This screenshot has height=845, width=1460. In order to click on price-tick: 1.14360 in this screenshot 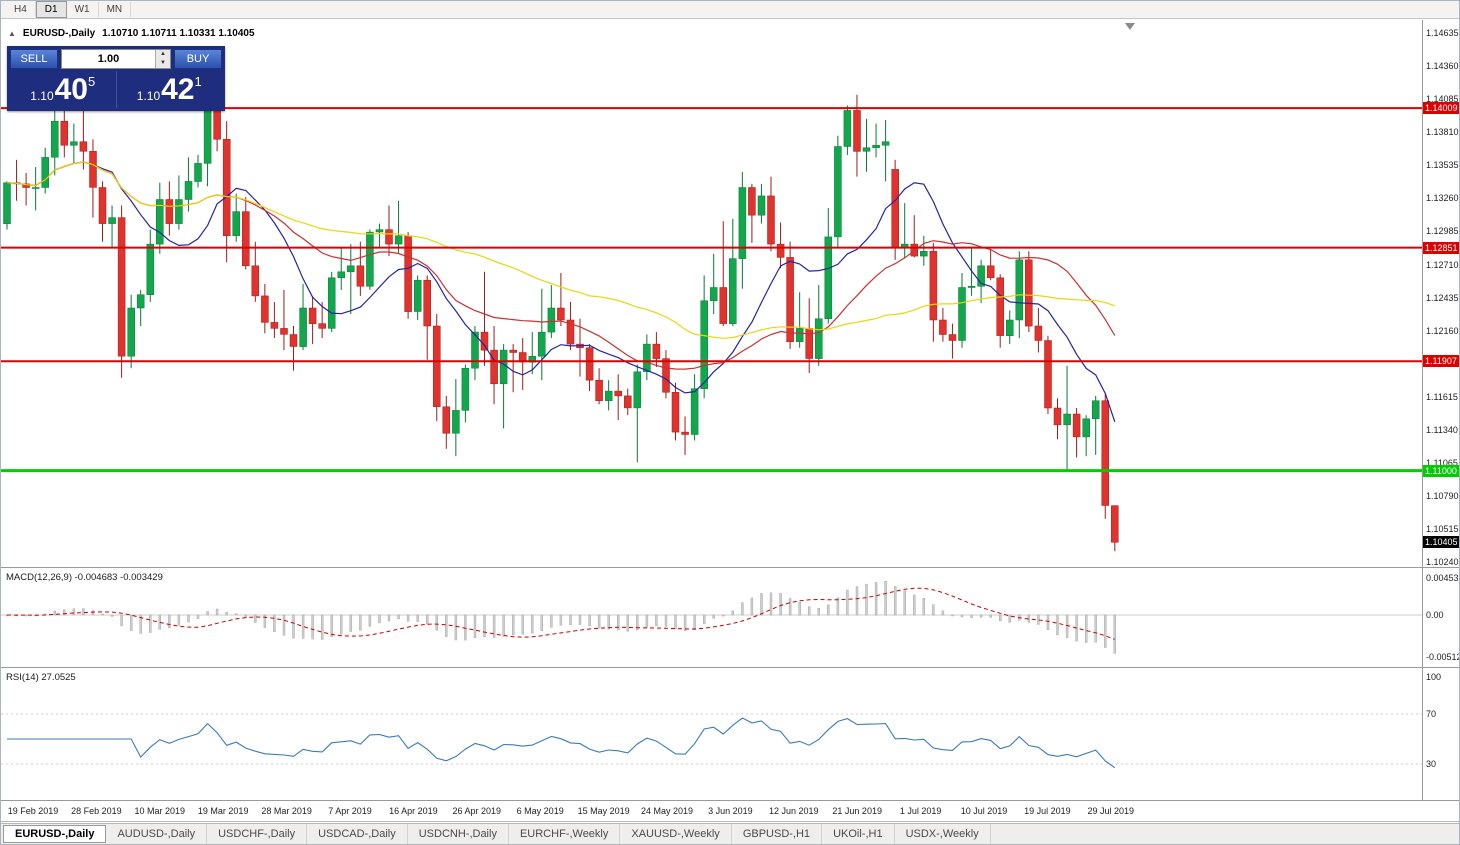, I will do `click(1442, 65)`.